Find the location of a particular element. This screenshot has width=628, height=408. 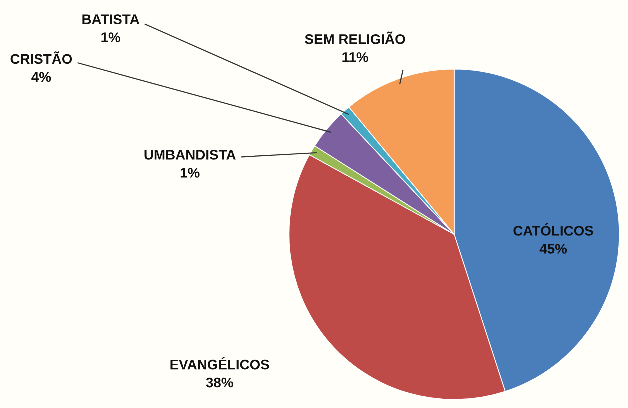

data-label: 38% is located at coordinates (220, 383).